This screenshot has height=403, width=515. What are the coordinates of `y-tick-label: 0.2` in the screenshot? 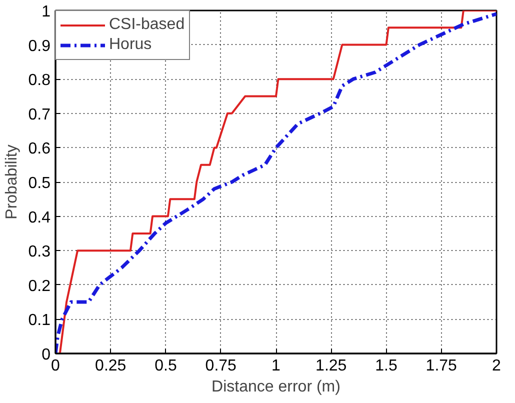 It's located at (39, 286).